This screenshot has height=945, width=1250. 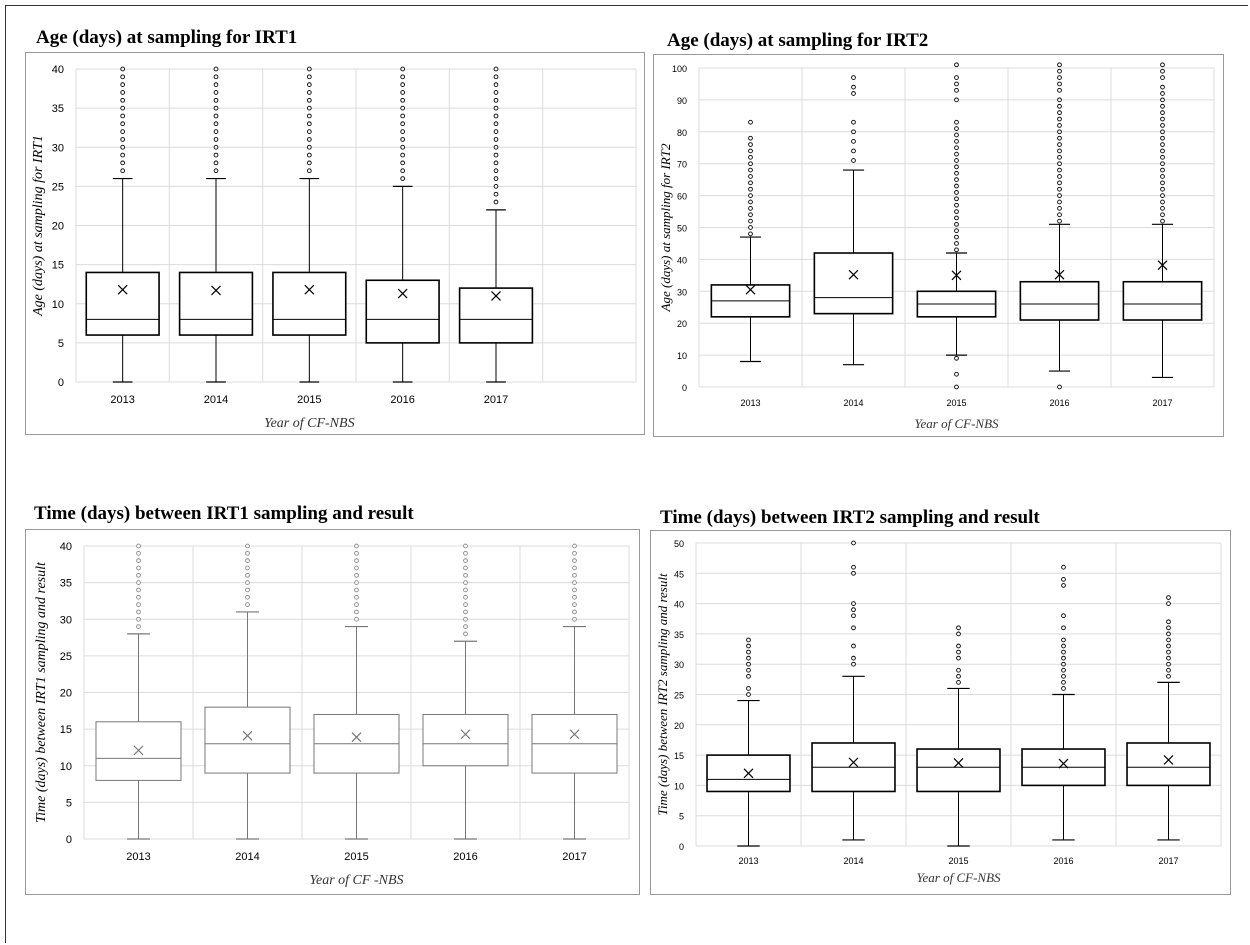 I want to click on x-tick-label: 2015, so click(x=958, y=861).